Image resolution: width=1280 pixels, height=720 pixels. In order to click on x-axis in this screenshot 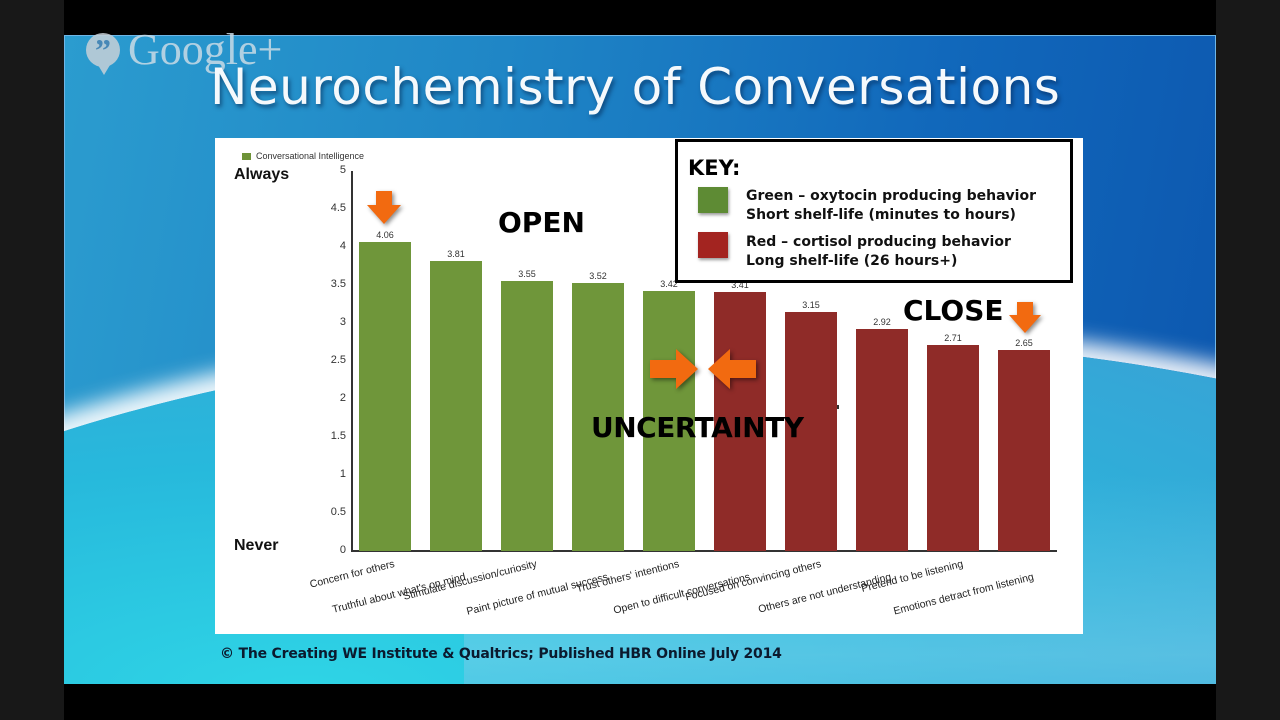, I will do `click(704, 551)`.